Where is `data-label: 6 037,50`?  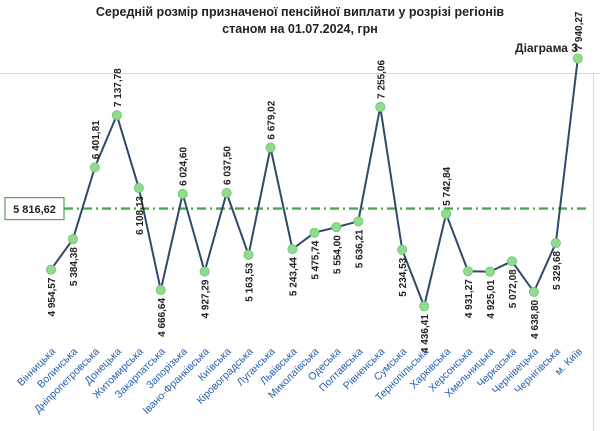
data-label: 6 037,50 is located at coordinates (228, 165).